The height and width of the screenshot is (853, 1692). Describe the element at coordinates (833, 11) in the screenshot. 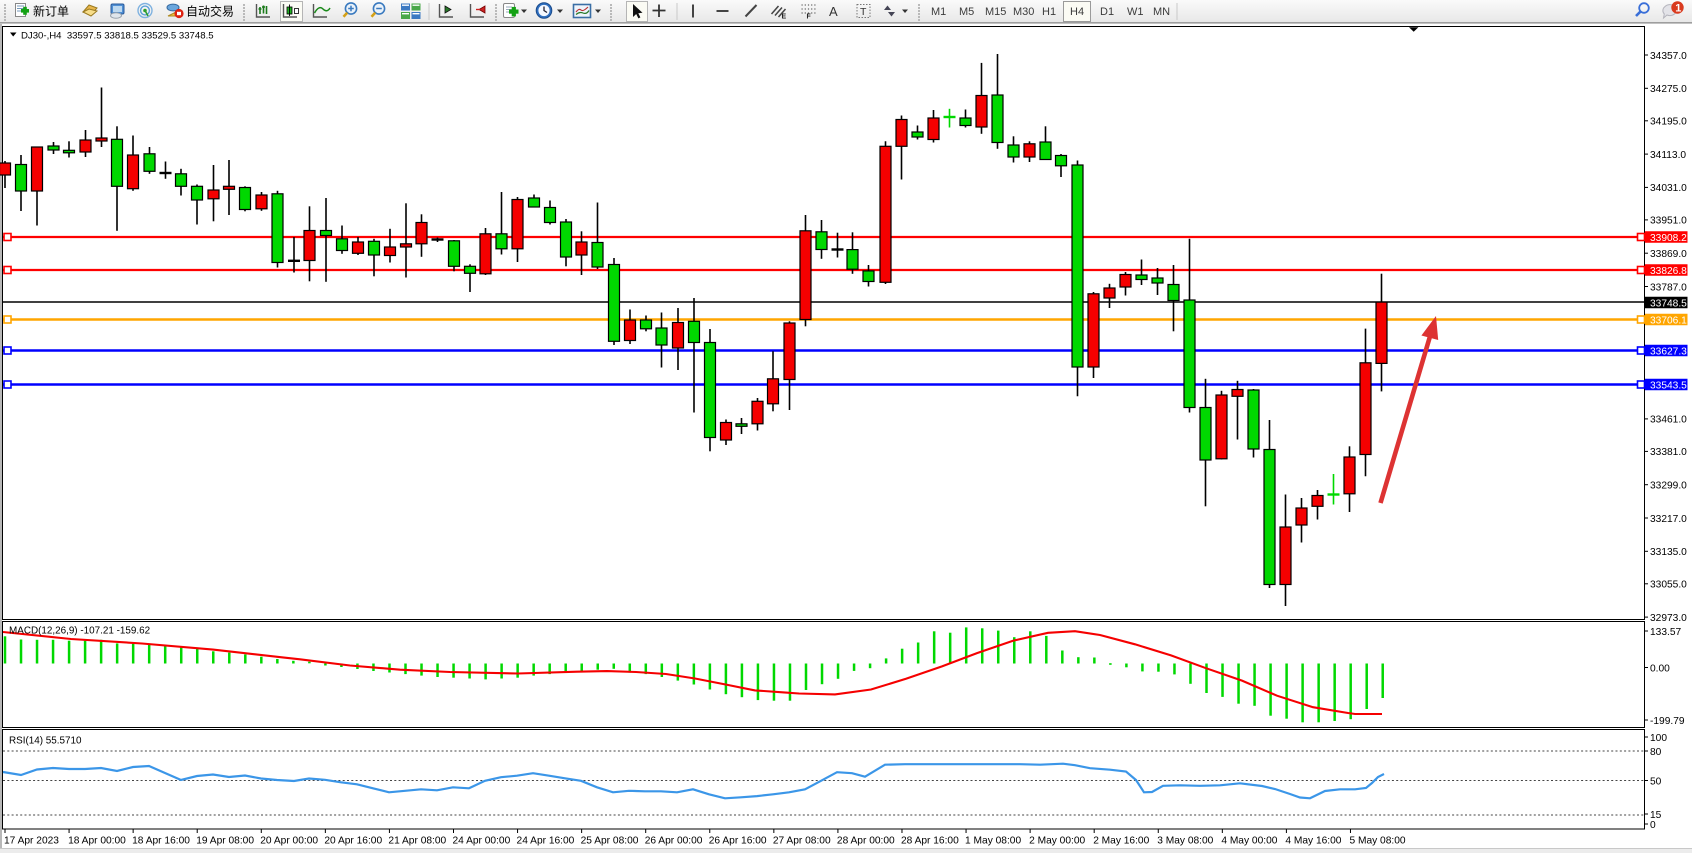

I see `svg-text: A` at that location.